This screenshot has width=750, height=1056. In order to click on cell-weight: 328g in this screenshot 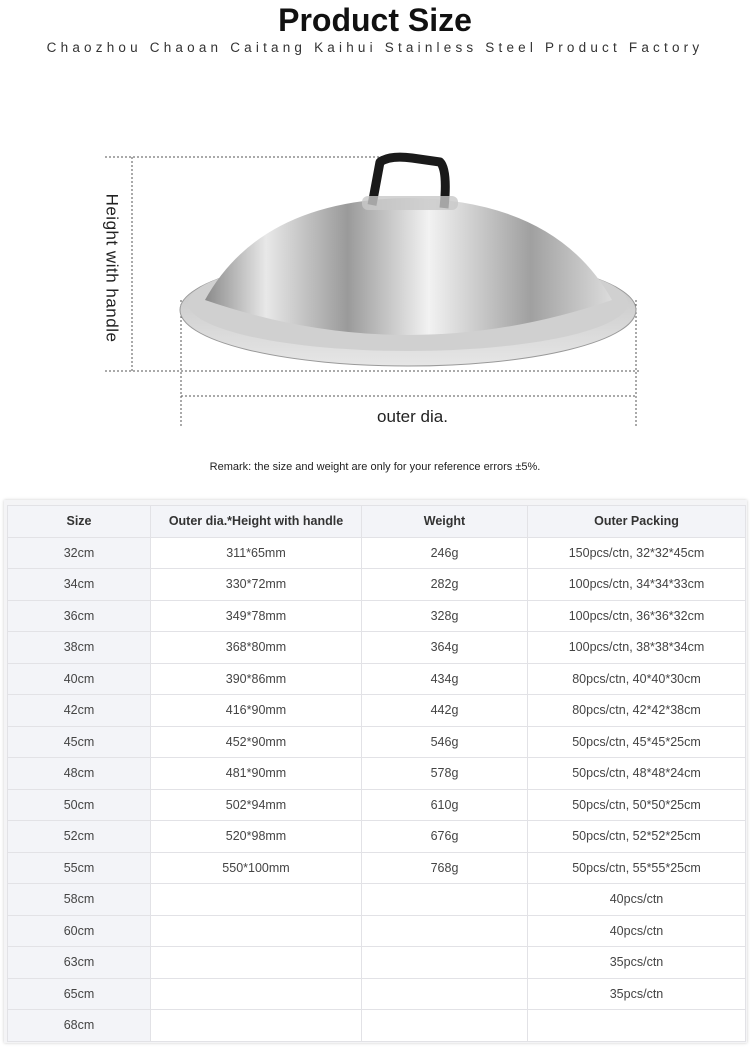, I will do `click(444, 615)`.